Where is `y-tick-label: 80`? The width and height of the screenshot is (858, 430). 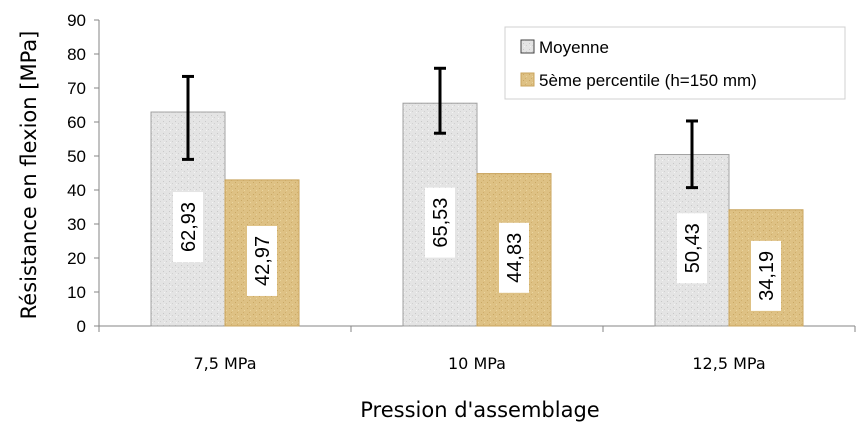 y-tick-label: 80 is located at coordinates (76, 54).